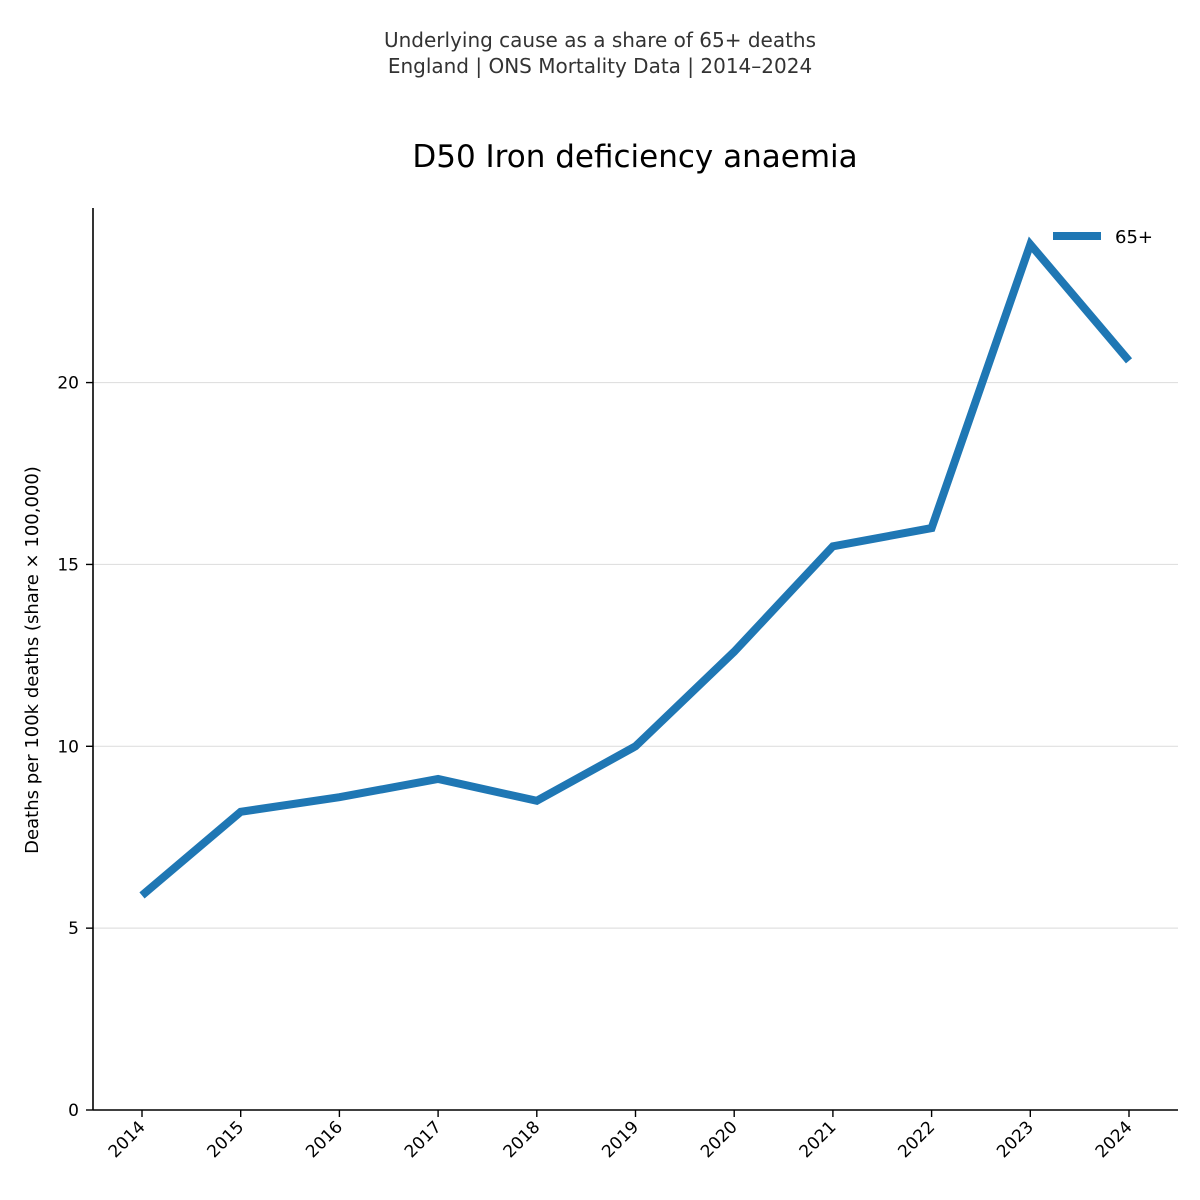  I want to click on y-tick-label-5: 5, so click(73, 929).